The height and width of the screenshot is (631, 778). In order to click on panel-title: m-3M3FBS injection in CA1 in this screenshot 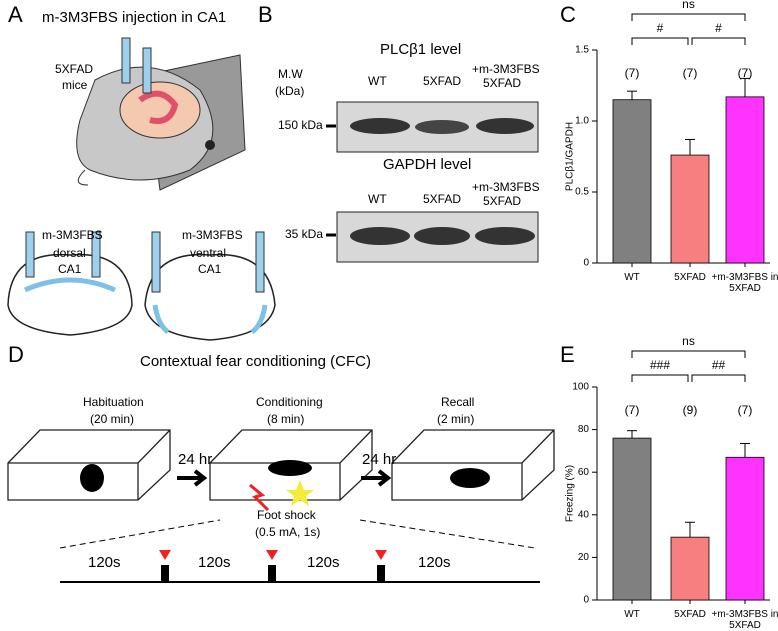, I will do `click(134, 17)`.